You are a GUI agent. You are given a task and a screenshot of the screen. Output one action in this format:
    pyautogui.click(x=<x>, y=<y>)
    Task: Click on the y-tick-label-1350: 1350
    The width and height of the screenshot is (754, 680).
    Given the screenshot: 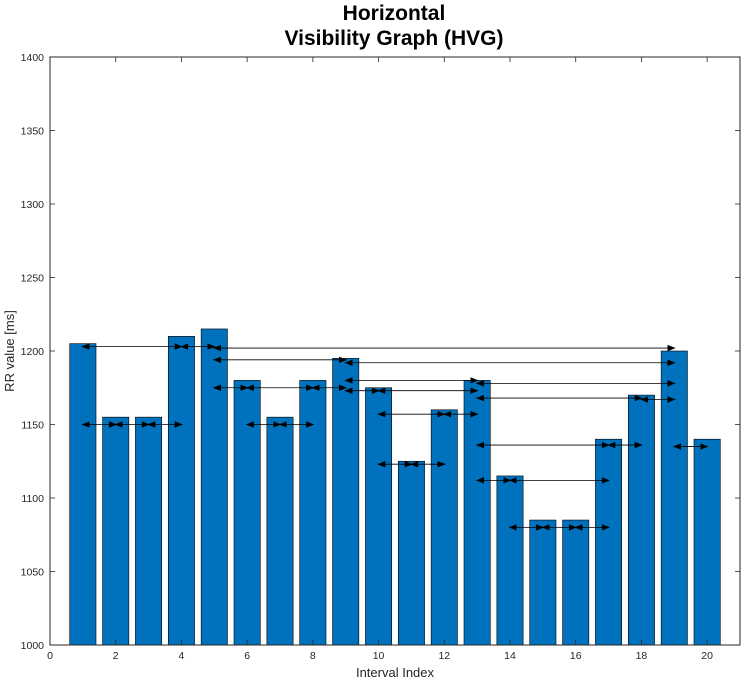 What is the action you would take?
    pyautogui.click(x=33, y=132)
    